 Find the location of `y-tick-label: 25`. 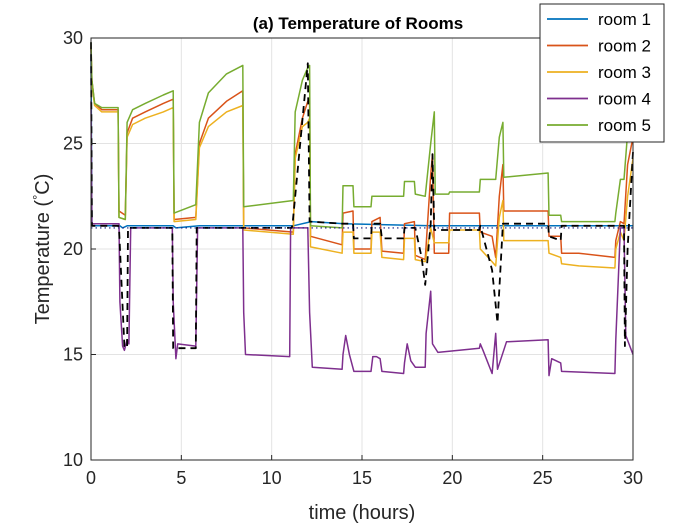

y-tick-label: 25 is located at coordinates (73, 144).